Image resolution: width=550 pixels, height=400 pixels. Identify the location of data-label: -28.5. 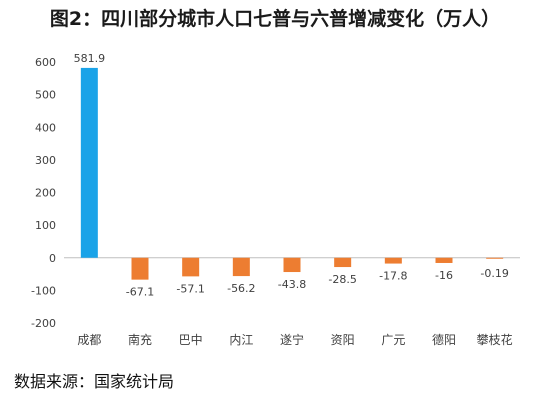
(342, 279).